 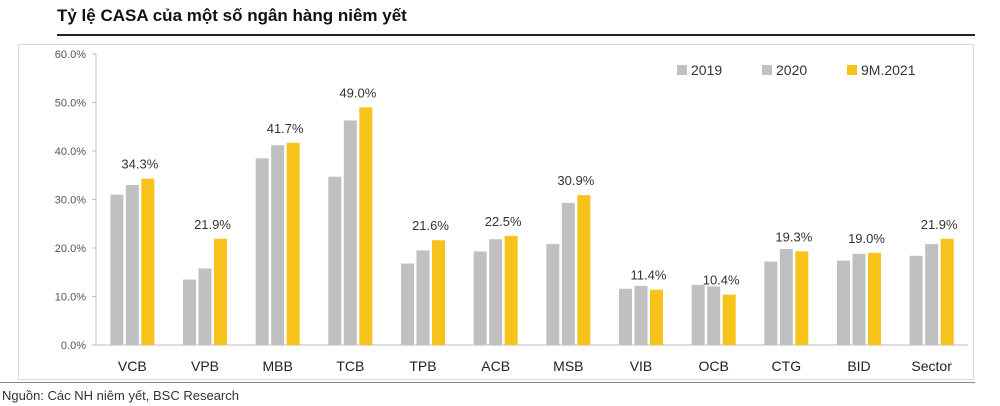 I want to click on data-label: 49.0%, so click(x=357, y=92).